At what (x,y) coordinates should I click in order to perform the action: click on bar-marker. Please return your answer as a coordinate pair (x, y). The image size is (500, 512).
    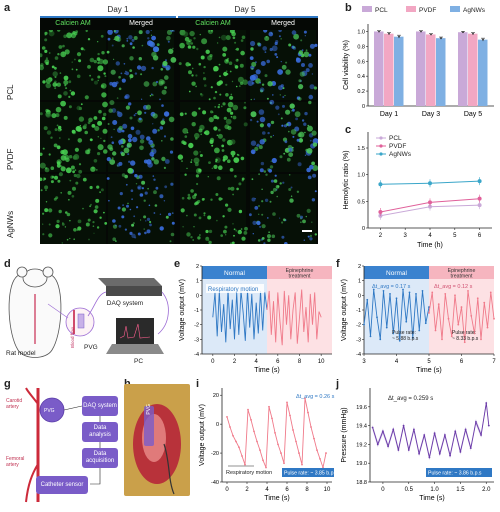
    Looking at the image, I should click on (473, 33).